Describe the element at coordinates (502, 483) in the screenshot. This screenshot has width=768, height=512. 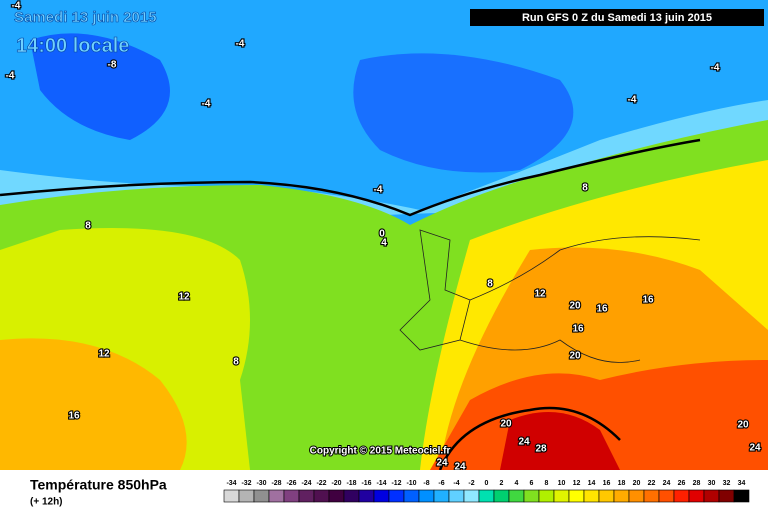
I see `scale-label: 2` at that location.